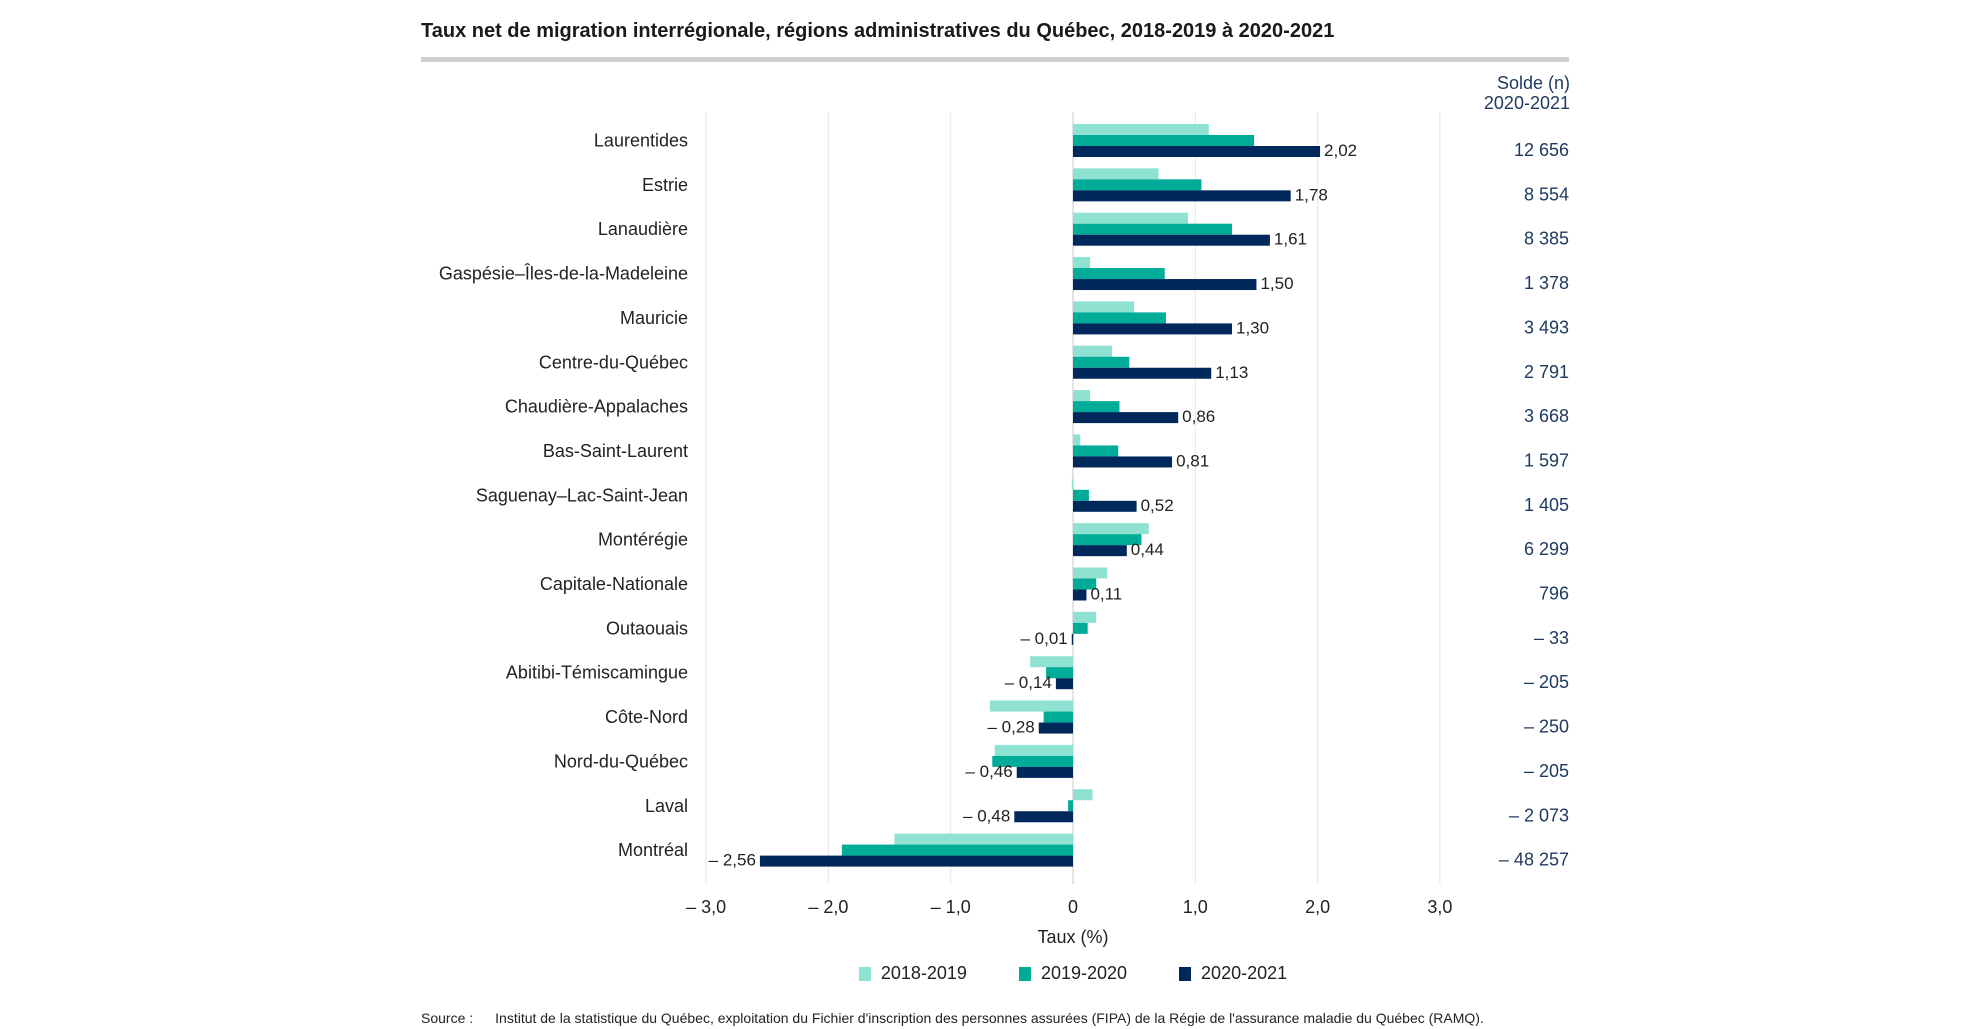  I want to click on solde-value: 2 791, so click(1546, 372).